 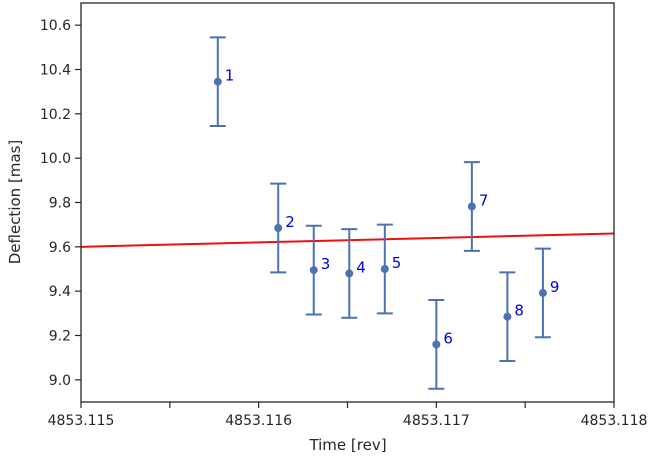 What do you see at coordinates (361, 267) in the screenshot?
I see `point-label-4: 4` at bounding box center [361, 267].